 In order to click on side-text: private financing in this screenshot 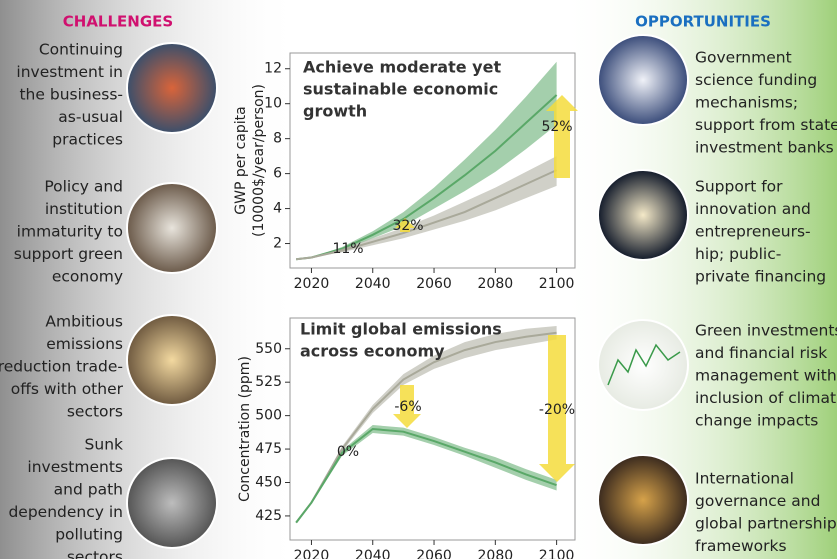, I will do `click(760, 277)`.